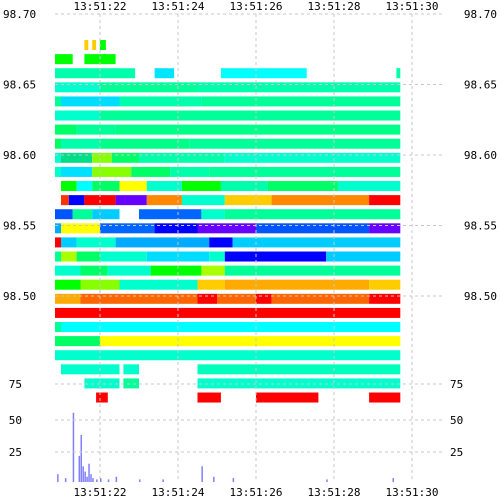 This screenshot has height=500, width=500. Describe the element at coordinates (256, 6) in the screenshot. I see `x-tick-label-top: 13:51:26` at that location.